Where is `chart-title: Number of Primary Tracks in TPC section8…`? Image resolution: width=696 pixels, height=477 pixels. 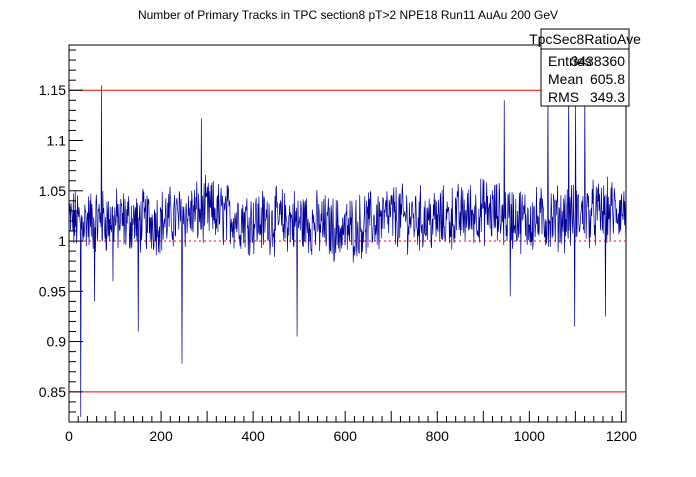 chart-title: Number of Primary Tracks in TPC section8… is located at coordinates (348, 15).